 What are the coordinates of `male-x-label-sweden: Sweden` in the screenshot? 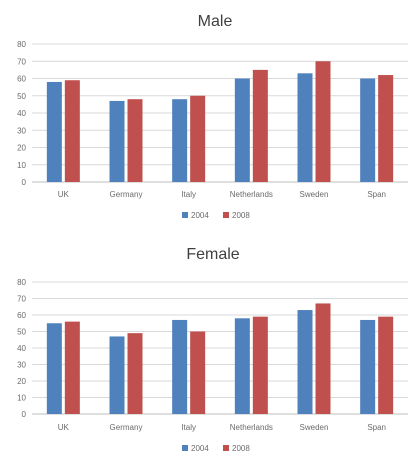 It's located at (314, 194).